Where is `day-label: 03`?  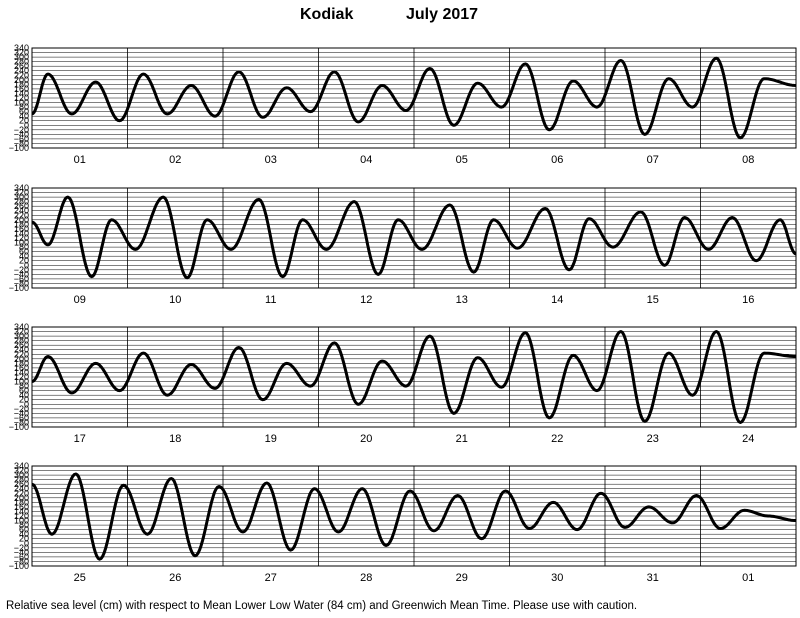 day-label: 03 is located at coordinates (271, 160).